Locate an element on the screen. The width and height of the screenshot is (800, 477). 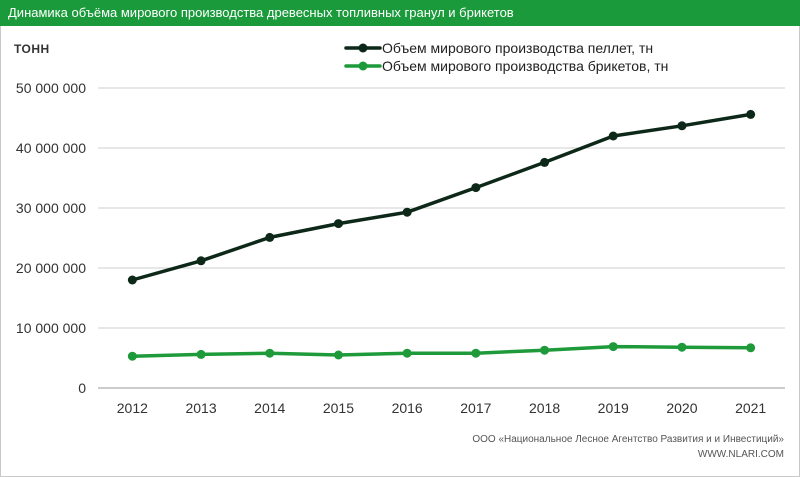
y-axis-unit-label: тонн is located at coordinates (32, 49).